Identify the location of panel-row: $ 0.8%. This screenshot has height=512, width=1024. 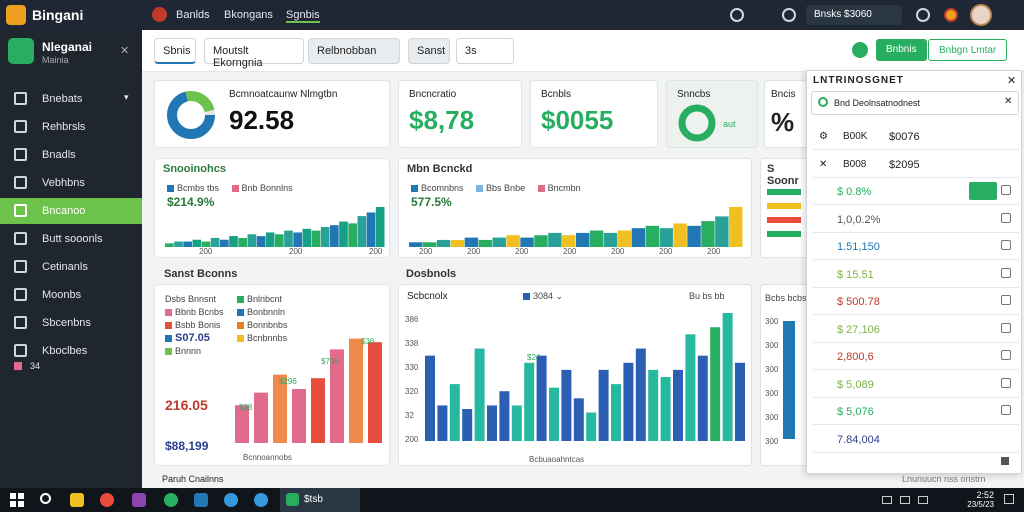
(916, 191).